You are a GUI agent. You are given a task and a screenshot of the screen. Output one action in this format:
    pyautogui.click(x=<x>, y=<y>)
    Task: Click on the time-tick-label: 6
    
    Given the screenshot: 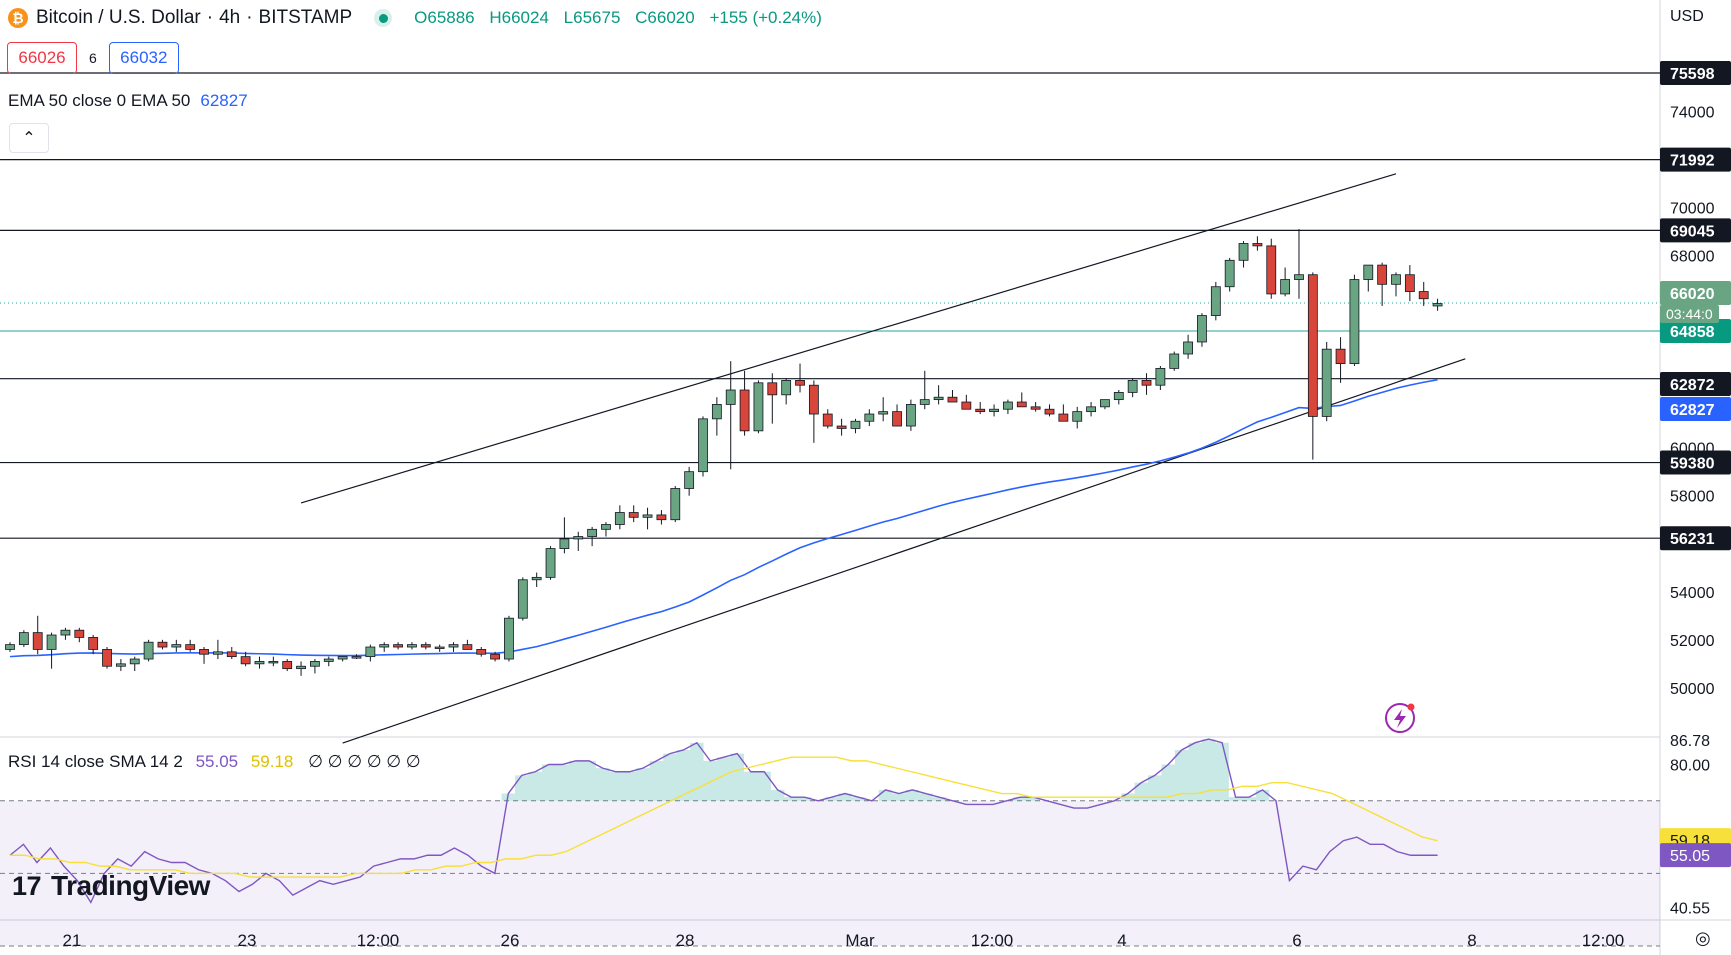 What is the action you would take?
    pyautogui.click(x=1296, y=940)
    